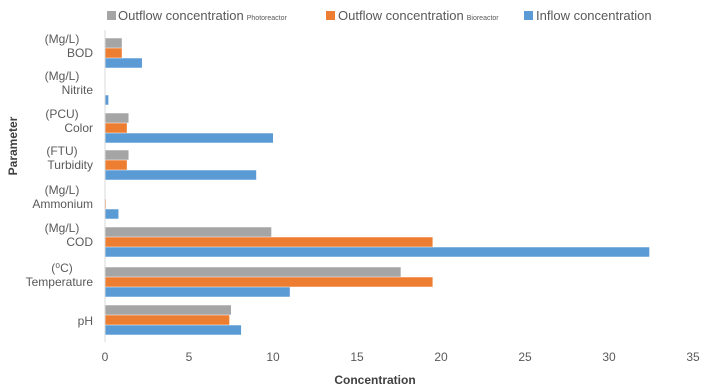  What do you see at coordinates (117, 155) in the screenshot?
I see `bar-turbidity-outflow-concentration-photoreactor` at bounding box center [117, 155].